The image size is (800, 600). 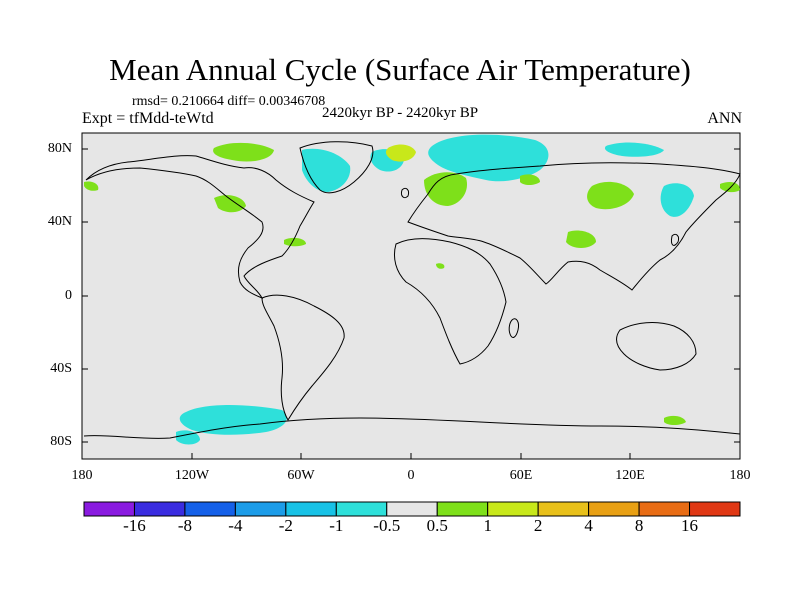 I want to click on anomaly-warm-atlantic, so click(x=295, y=242).